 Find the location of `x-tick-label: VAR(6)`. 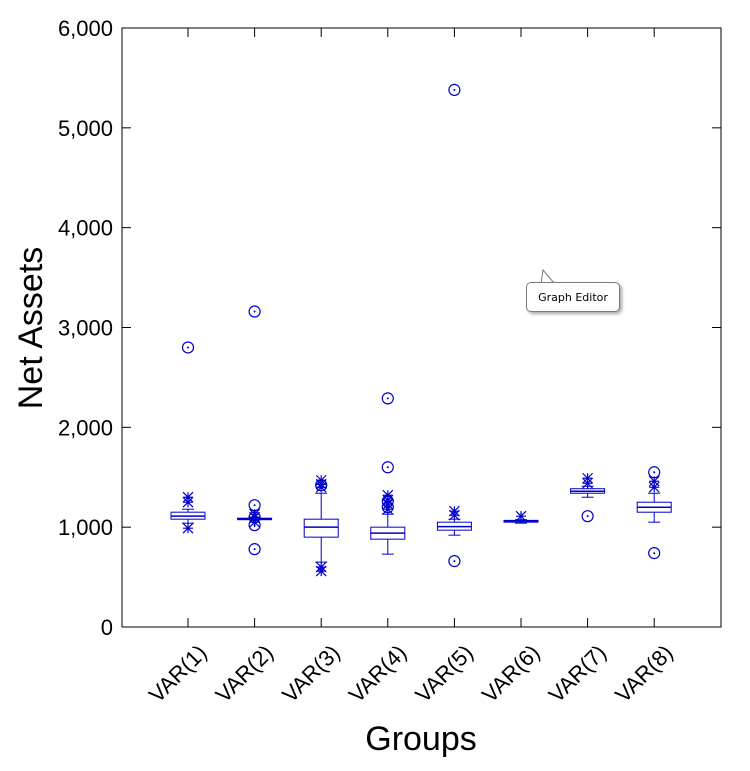

x-tick-label: VAR(6) is located at coordinates (511, 674).